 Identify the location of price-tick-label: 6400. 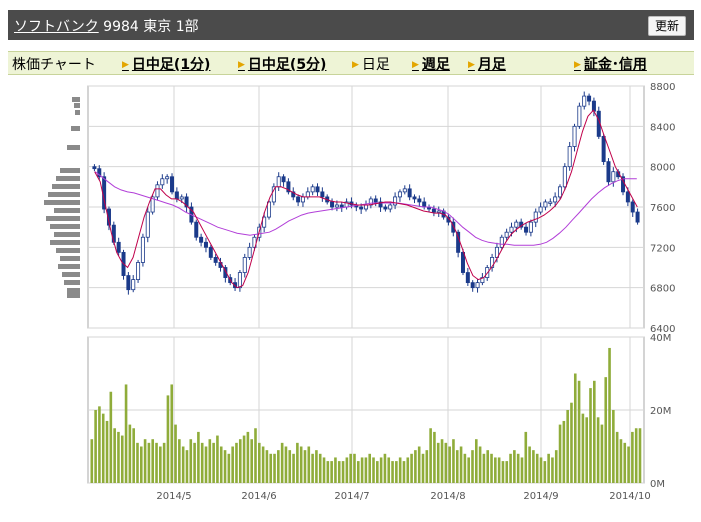
(662, 329).